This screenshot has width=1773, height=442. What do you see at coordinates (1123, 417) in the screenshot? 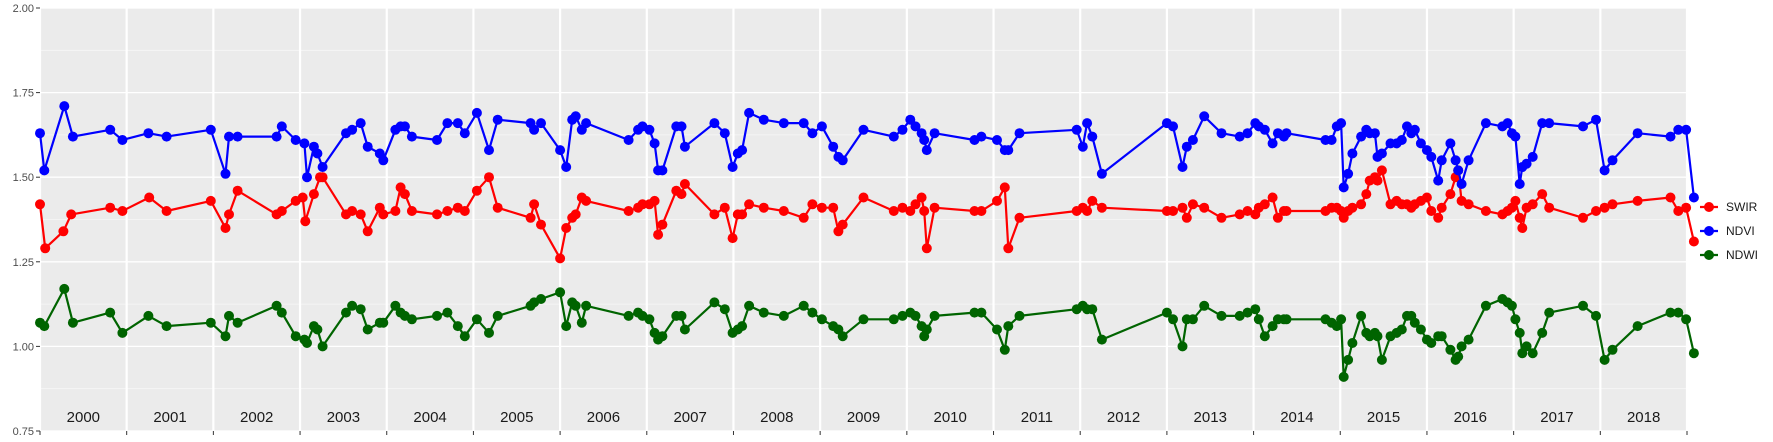
I see `year-label: 2012` at bounding box center [1123, 417].